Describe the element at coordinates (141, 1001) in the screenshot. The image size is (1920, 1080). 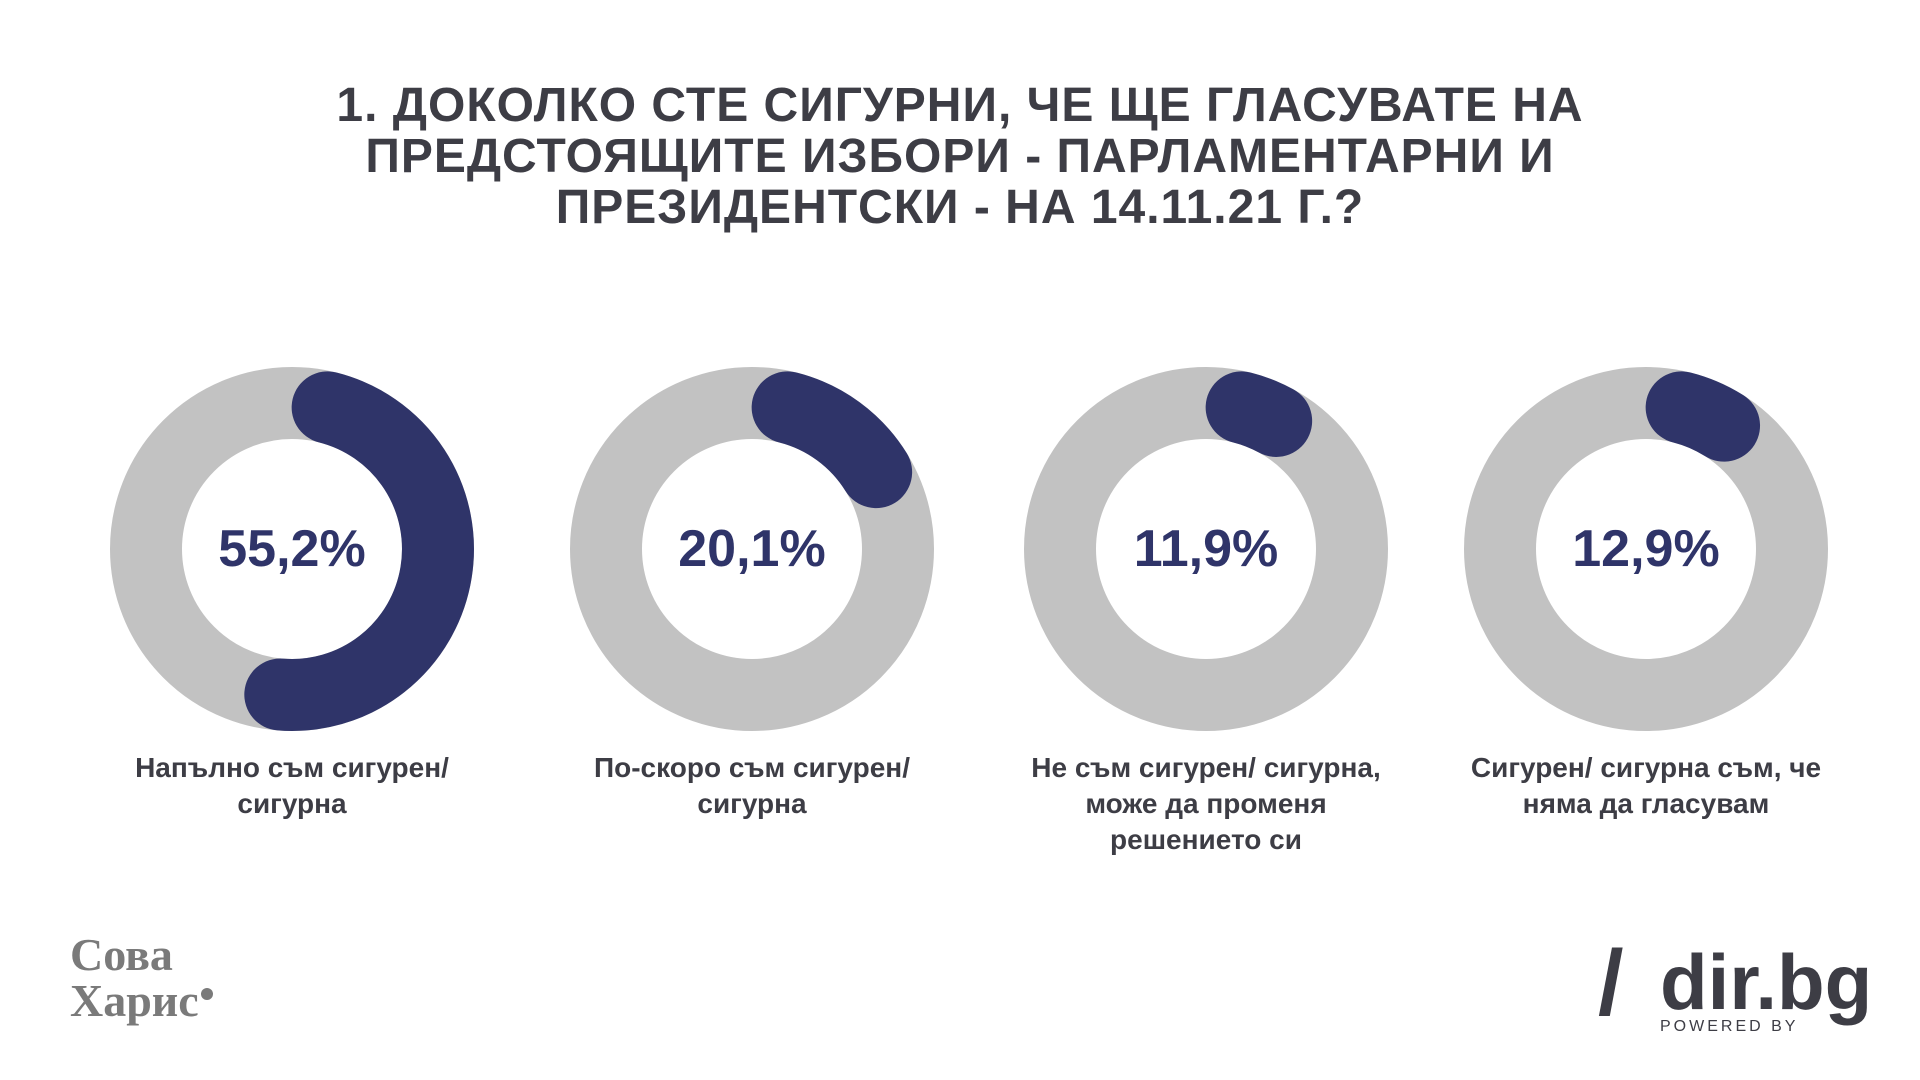
I see `sova-logo-line-2: Харис` at that location.